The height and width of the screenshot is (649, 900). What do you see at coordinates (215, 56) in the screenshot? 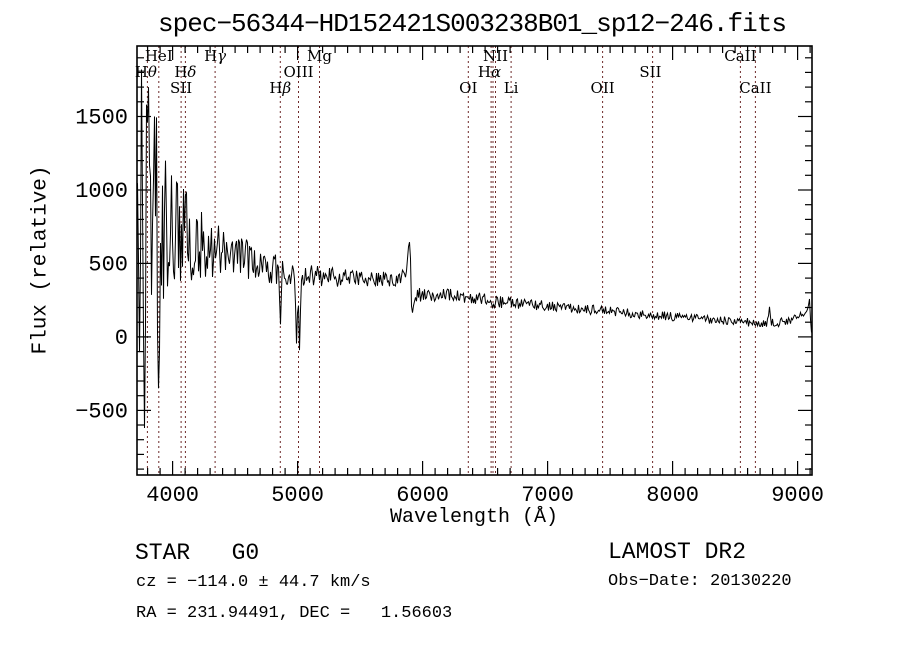
I see `spectral-line-label: Hγ` at bounding box center [215, 56].